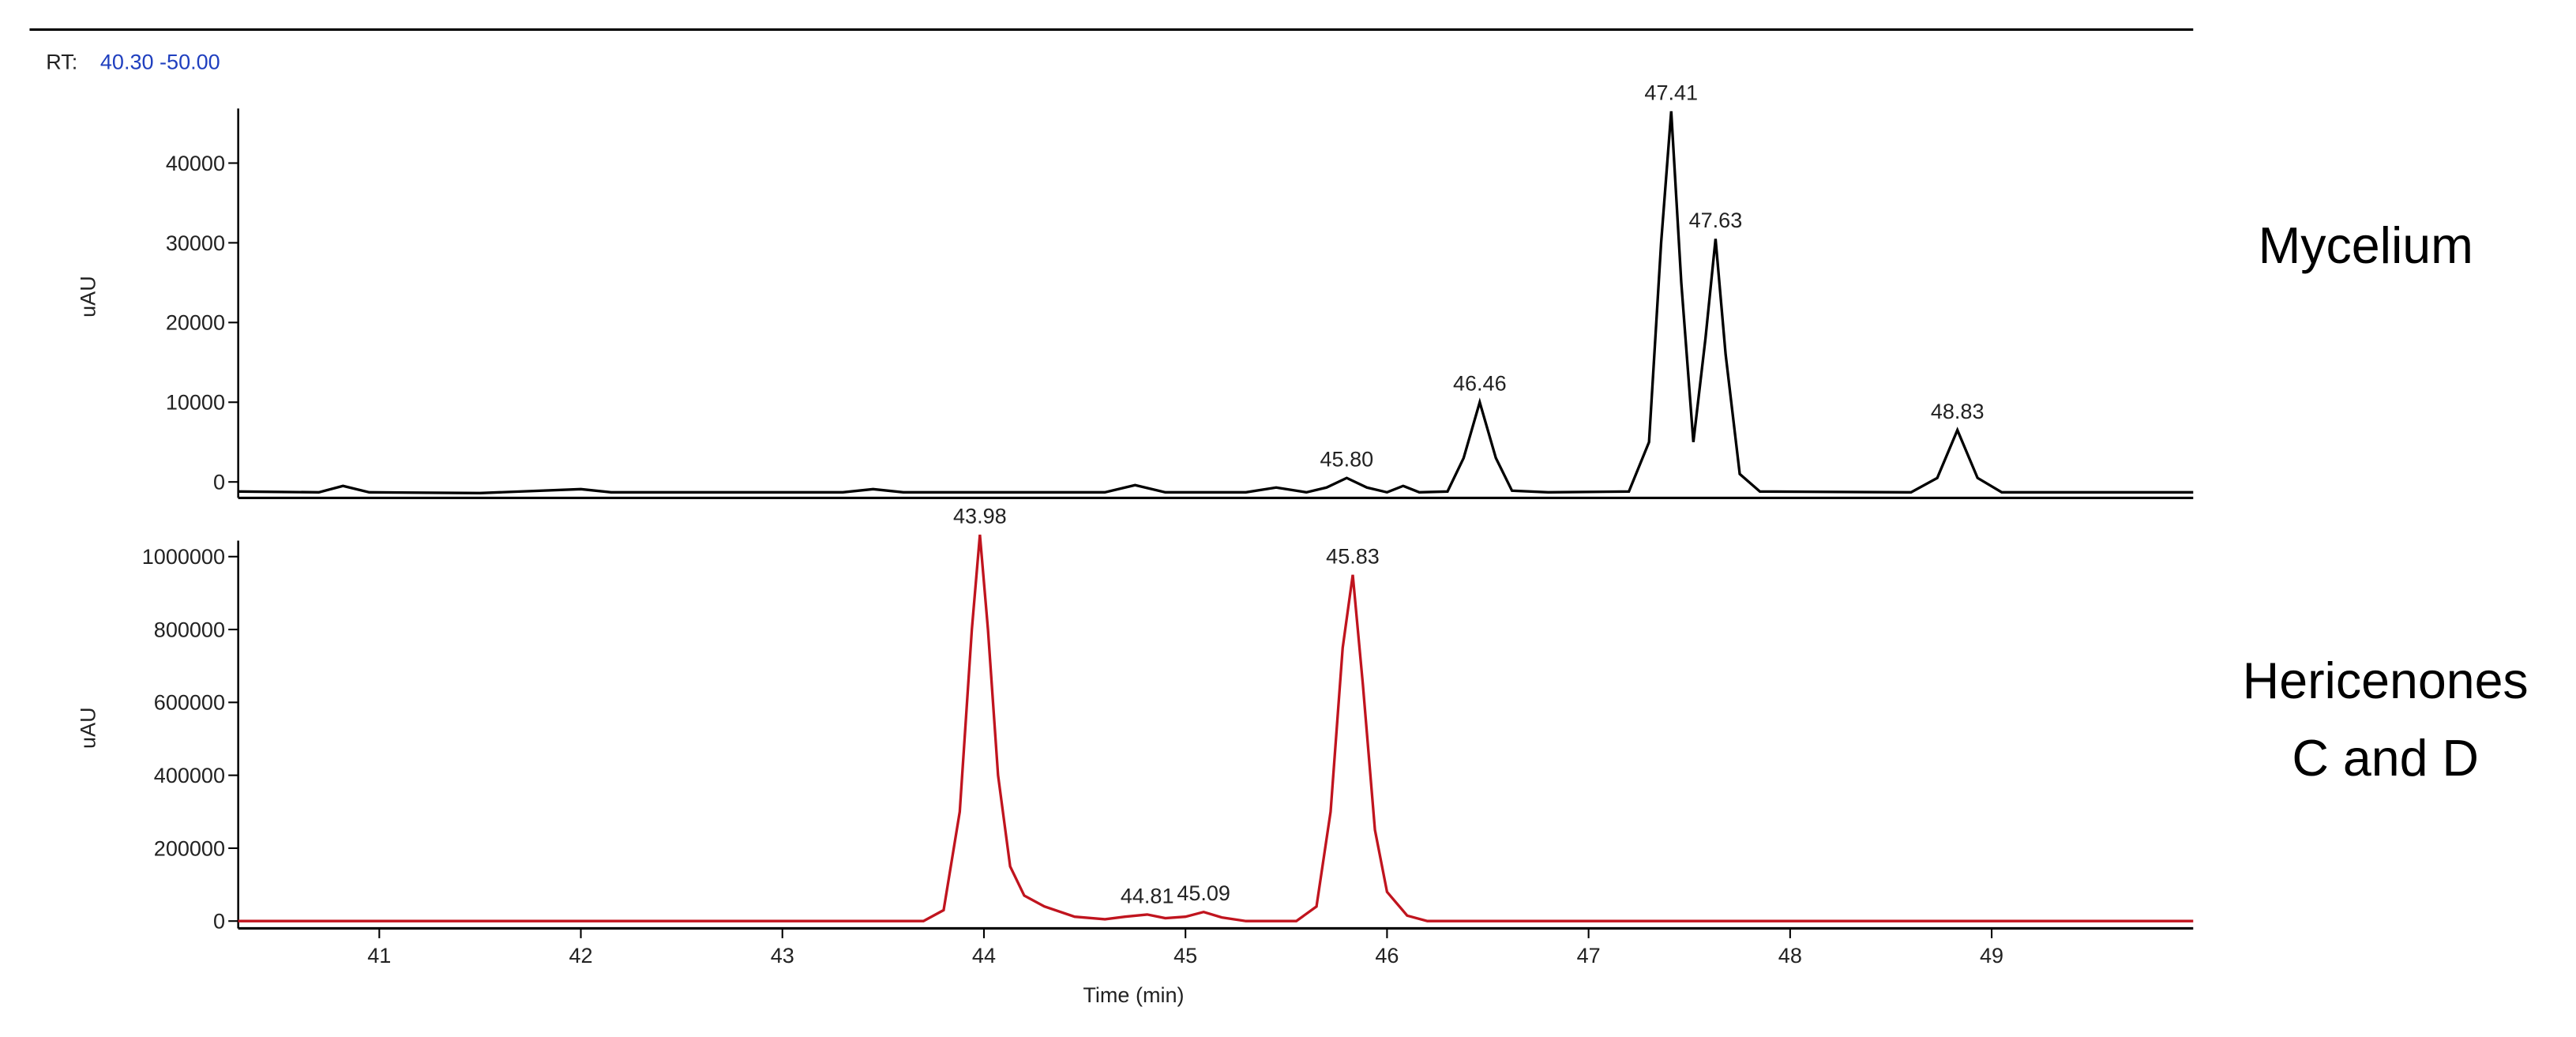 The image size is (2576, 1037). I want to click on x-tick-label: 44, so click(984, 956).